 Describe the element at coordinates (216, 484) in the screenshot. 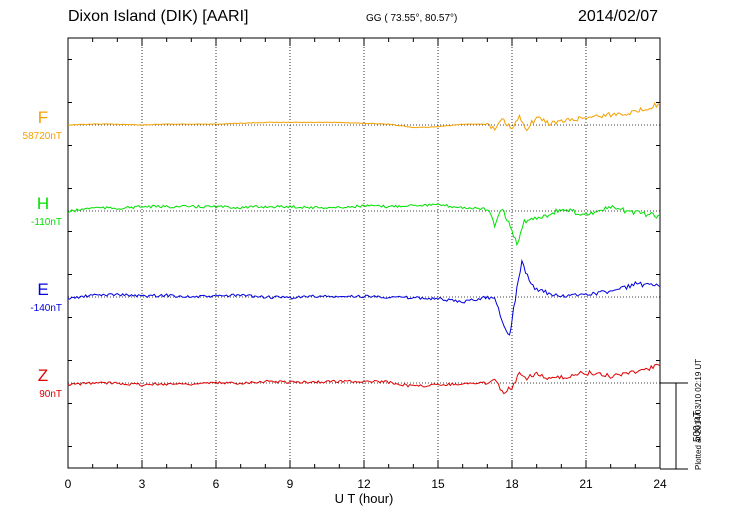

I see `x-tick-label: 6` at that location.